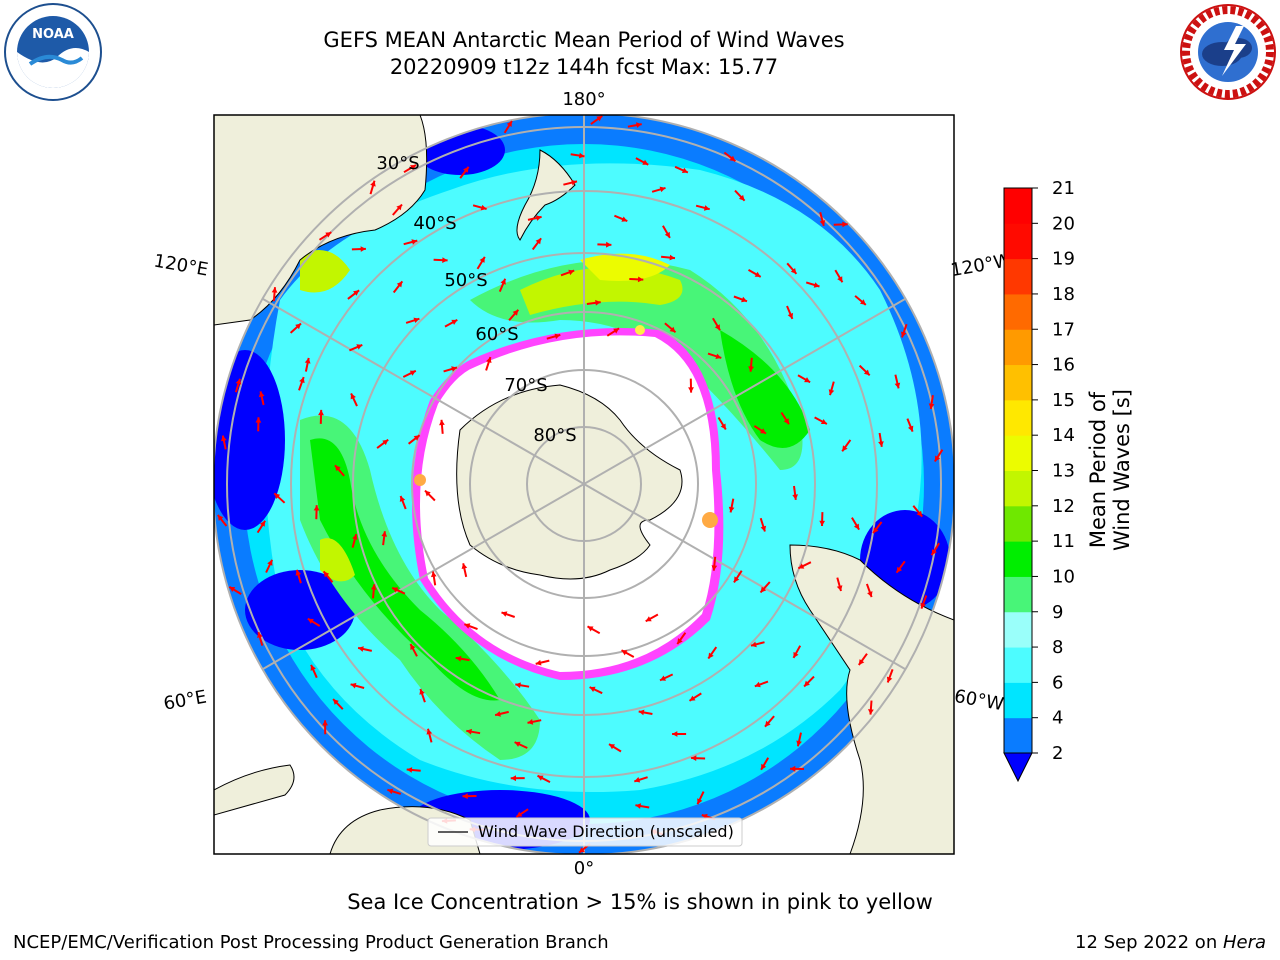 The width and height of the screenshot is (1280, 960). Describe the element at coordinates (434, 223) in the screenshot. I see `lat-label-40s: 40°S` at that location.